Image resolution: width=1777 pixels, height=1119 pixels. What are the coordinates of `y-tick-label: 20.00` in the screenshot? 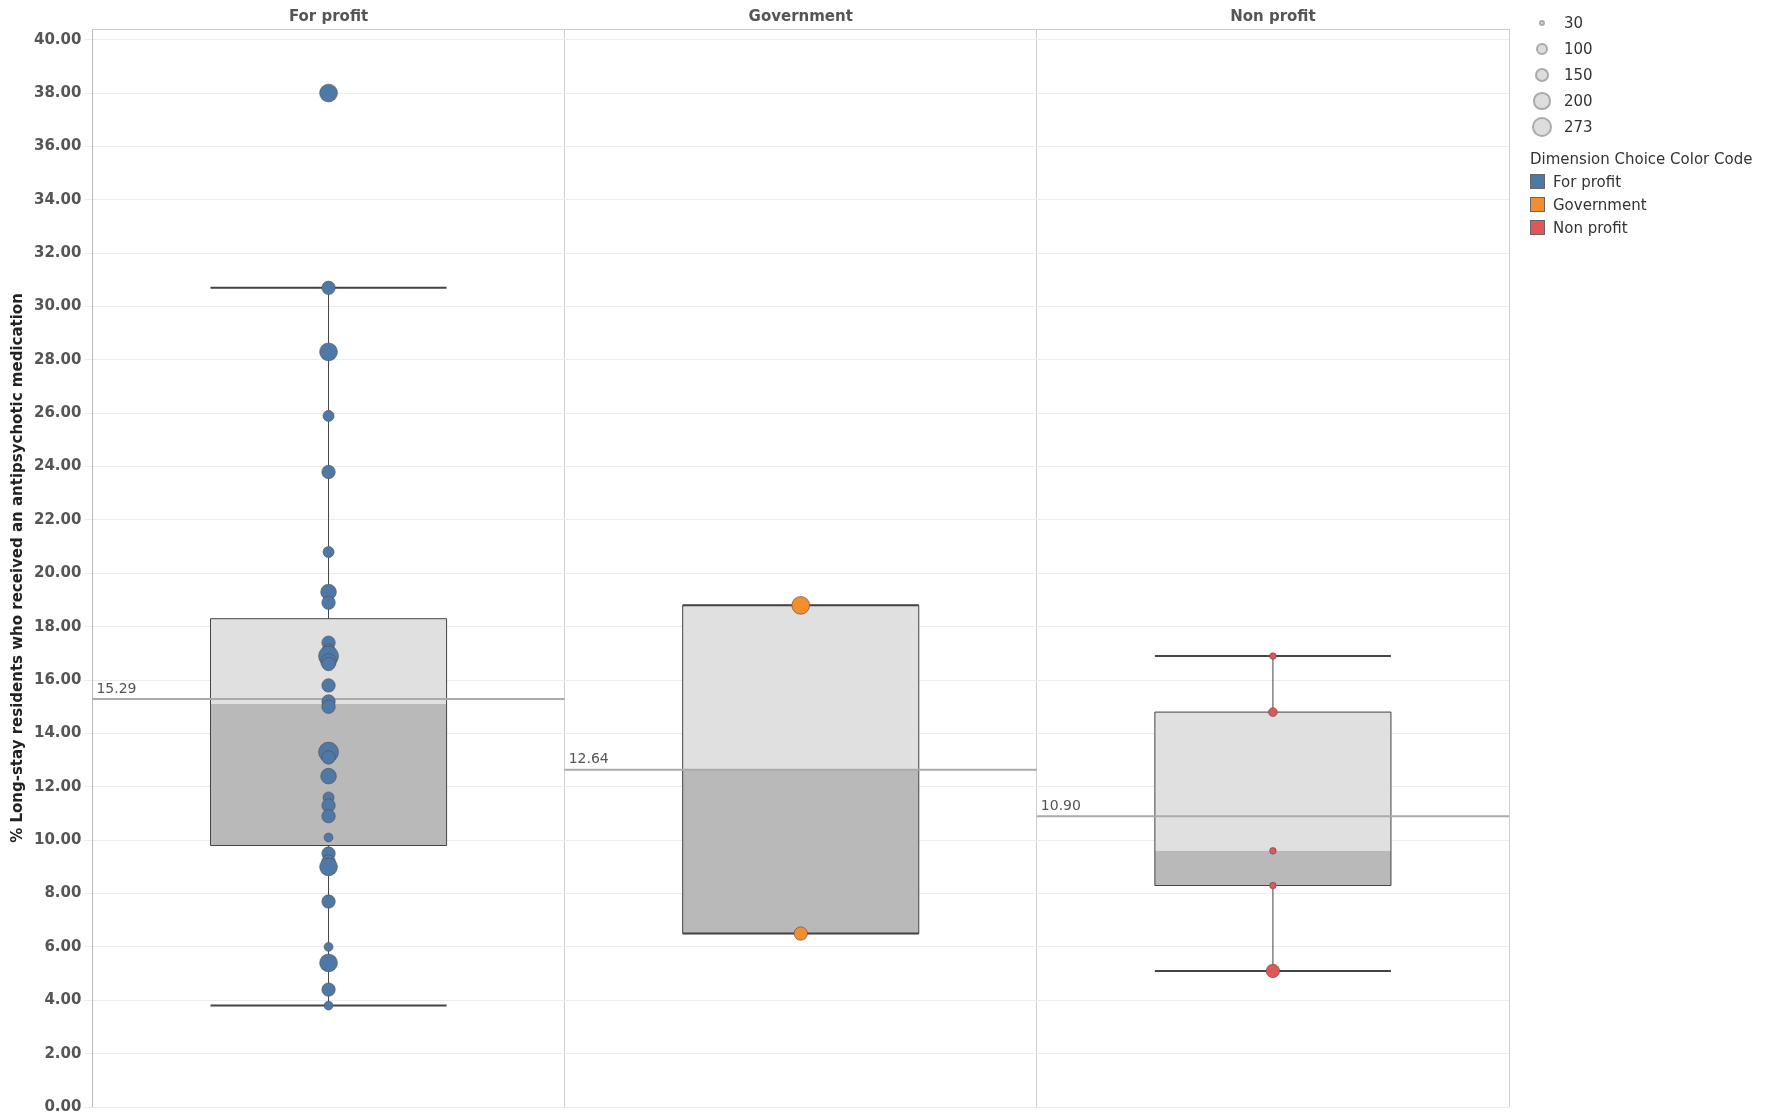 It's located at (57, 572).